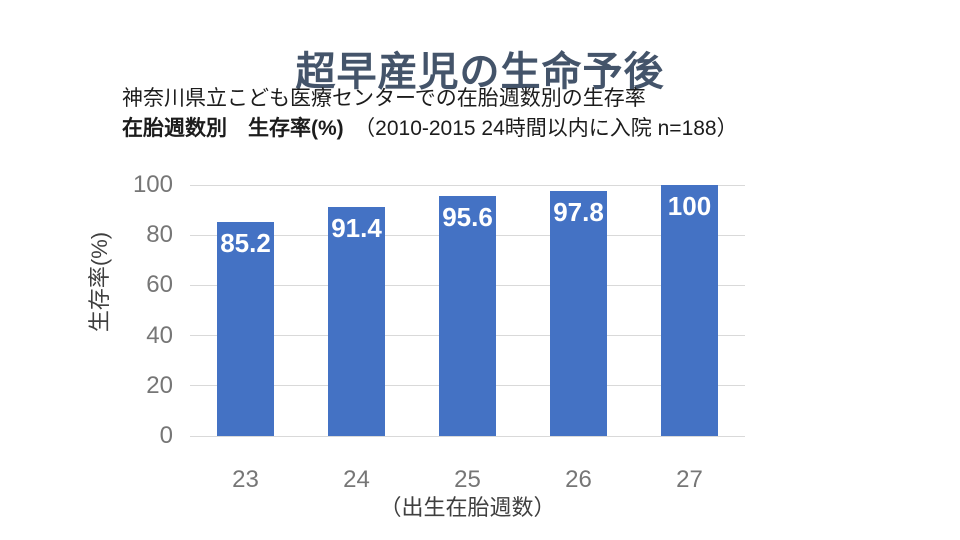 The image size is (960, 540). Describe the element at coordinates (467, 507) in the screenshot. I see `x-axis-title: （出生在胎週数）` at that location.